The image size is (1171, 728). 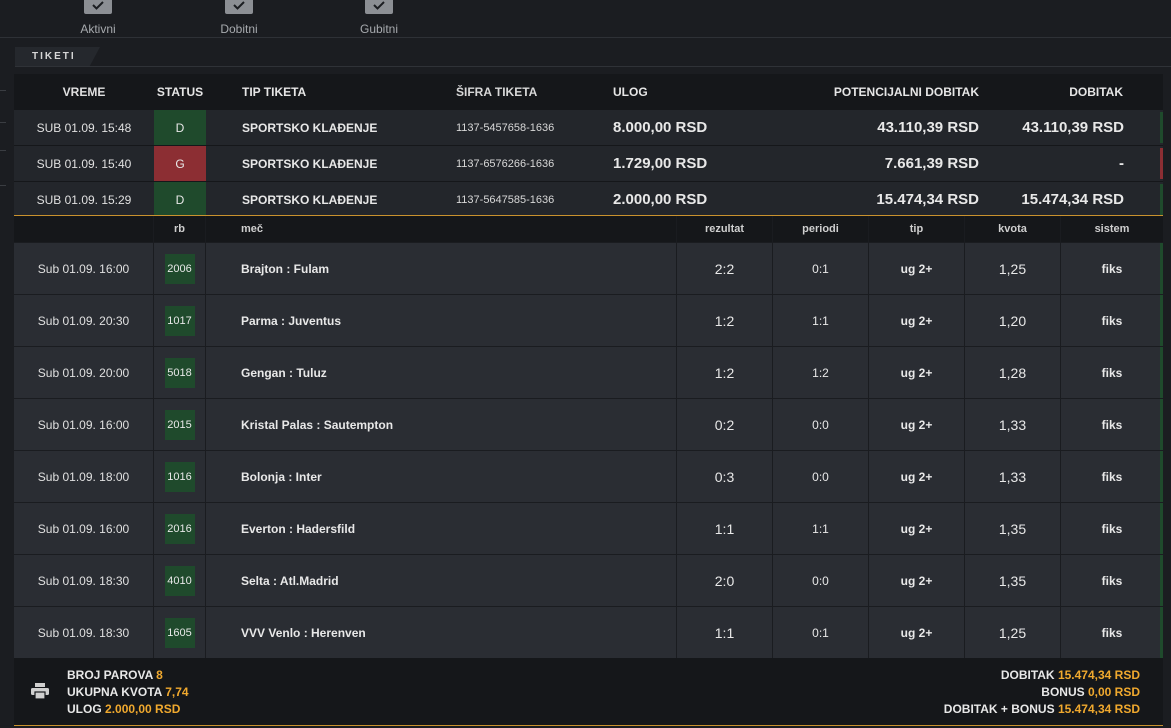 I want to click on summary-bonus: BONUS 0,00 RSD, so click(x=1090, y=692).